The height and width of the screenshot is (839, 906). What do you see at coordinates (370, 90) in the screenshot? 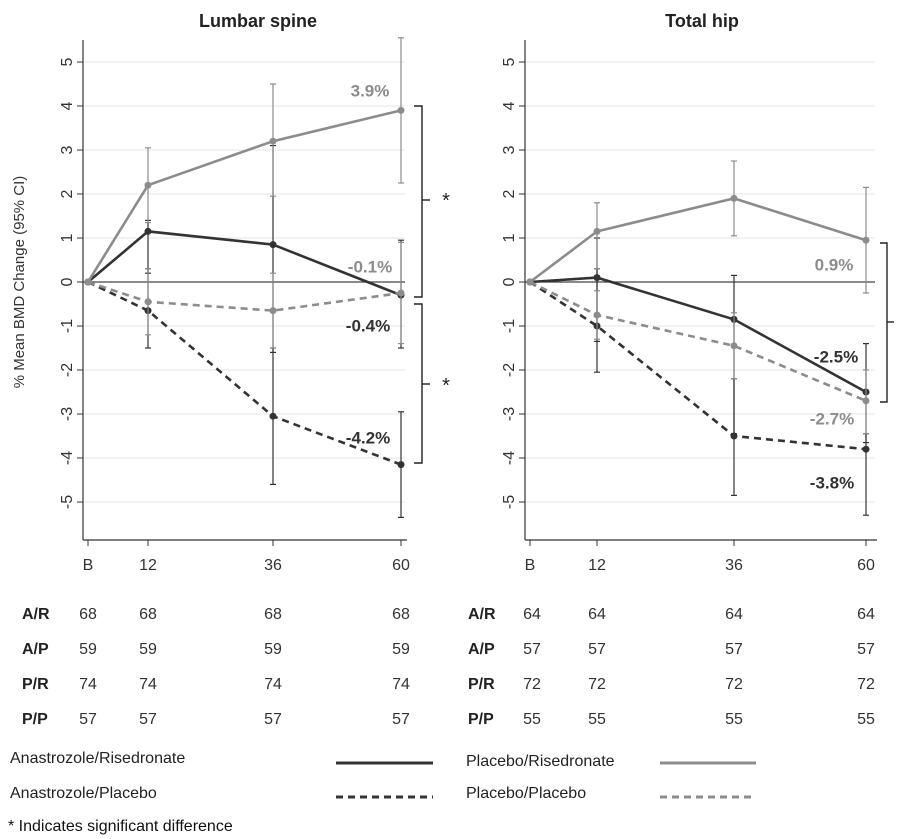
I see `annotation-label: 3.9%` at bounding box center [370, 90].